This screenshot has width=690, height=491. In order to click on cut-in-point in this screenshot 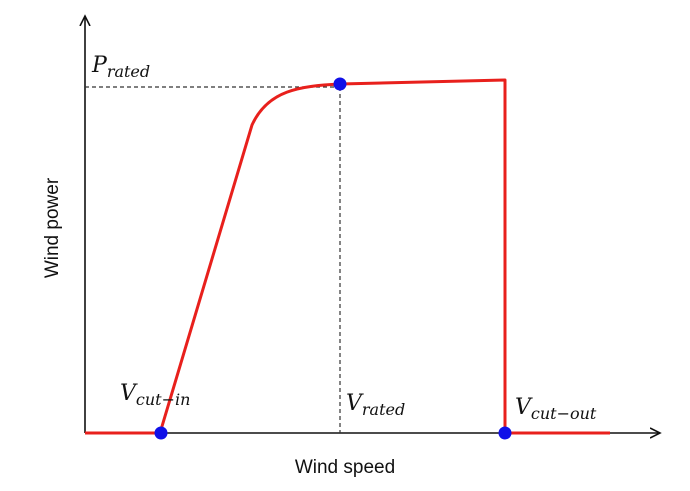, I will do `click(161, 433)`.